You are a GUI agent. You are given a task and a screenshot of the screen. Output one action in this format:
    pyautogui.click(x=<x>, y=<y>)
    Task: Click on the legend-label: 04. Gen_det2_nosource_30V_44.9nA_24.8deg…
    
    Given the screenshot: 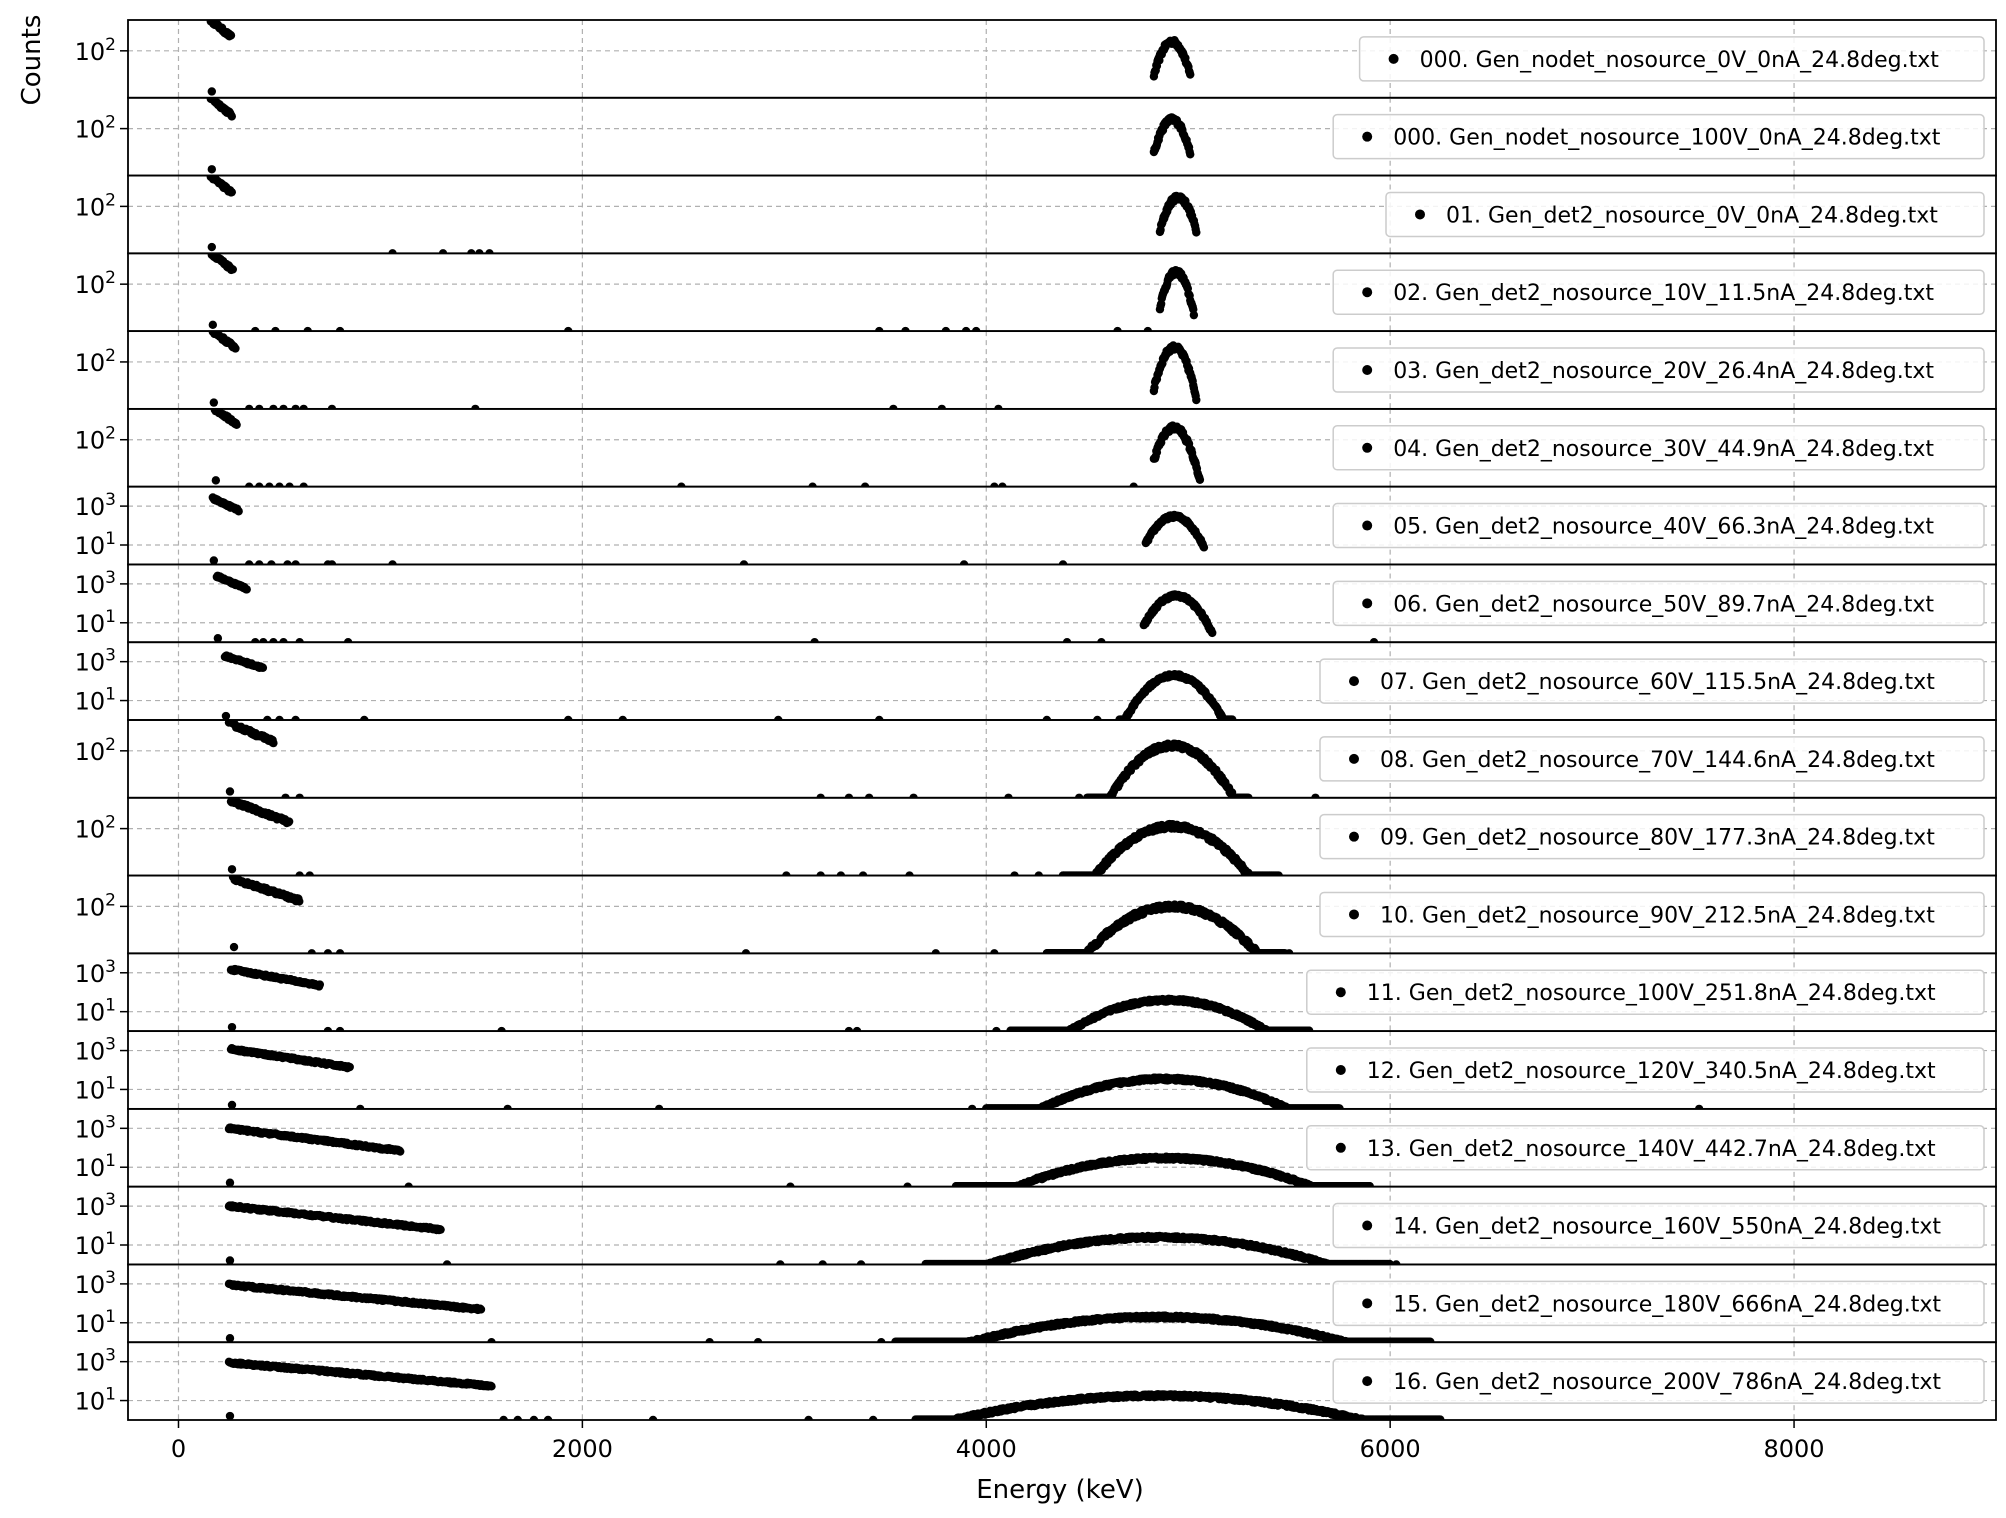 What is the action you would take?
    pyautogui.click(x=1663, y=449)
    